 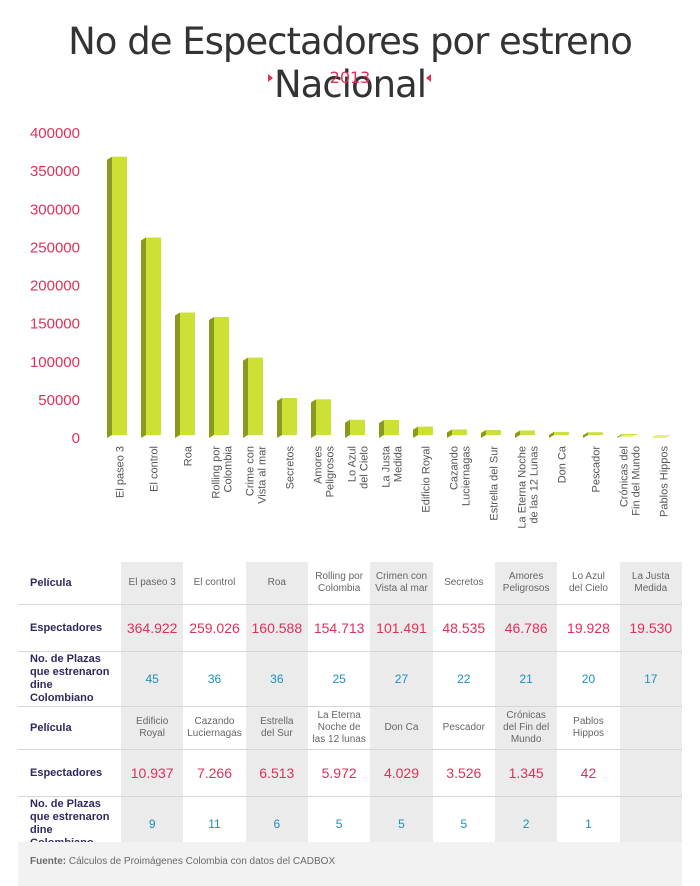 I want to click on x-tick-label: Crime con, so click(x=251, y=471).